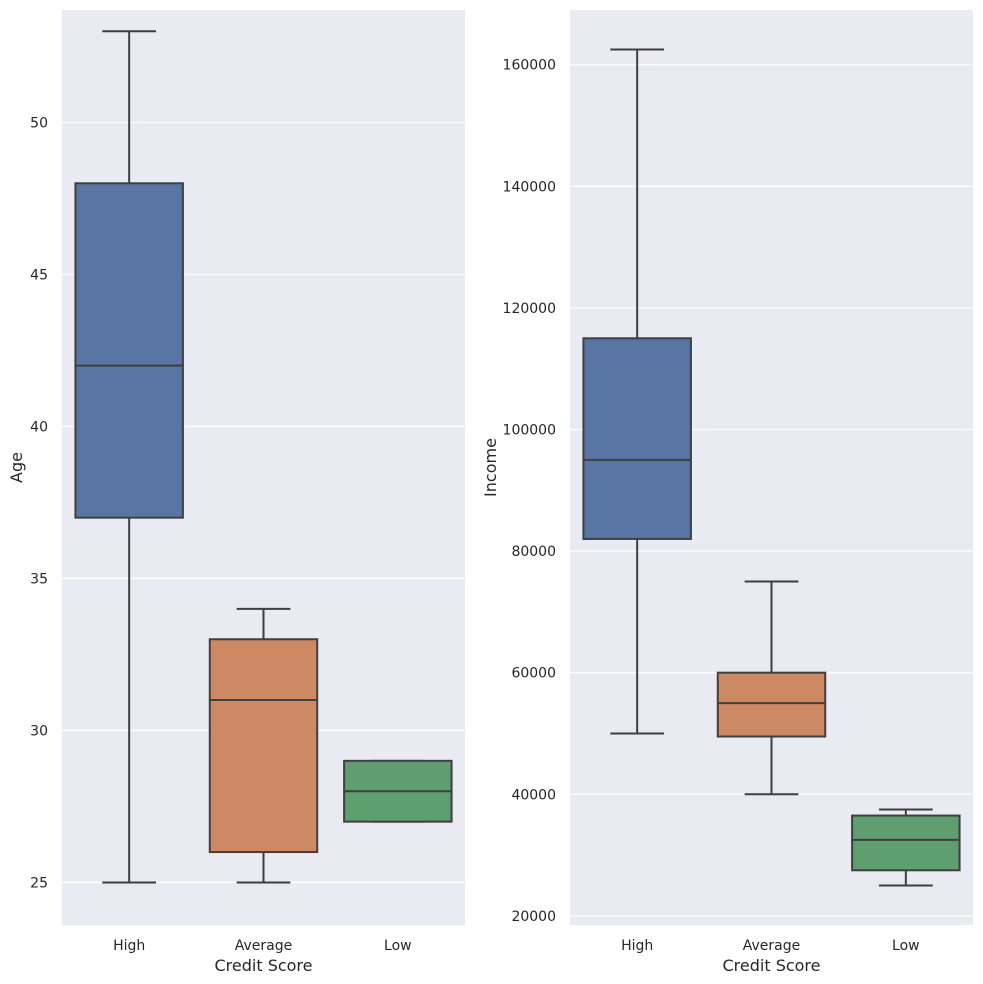 The image size is (983, 984). What do you see at coordinates (529, 309) in the screenshot?
I see `y-tick-label: 120000` at bounding box center [529, 309].